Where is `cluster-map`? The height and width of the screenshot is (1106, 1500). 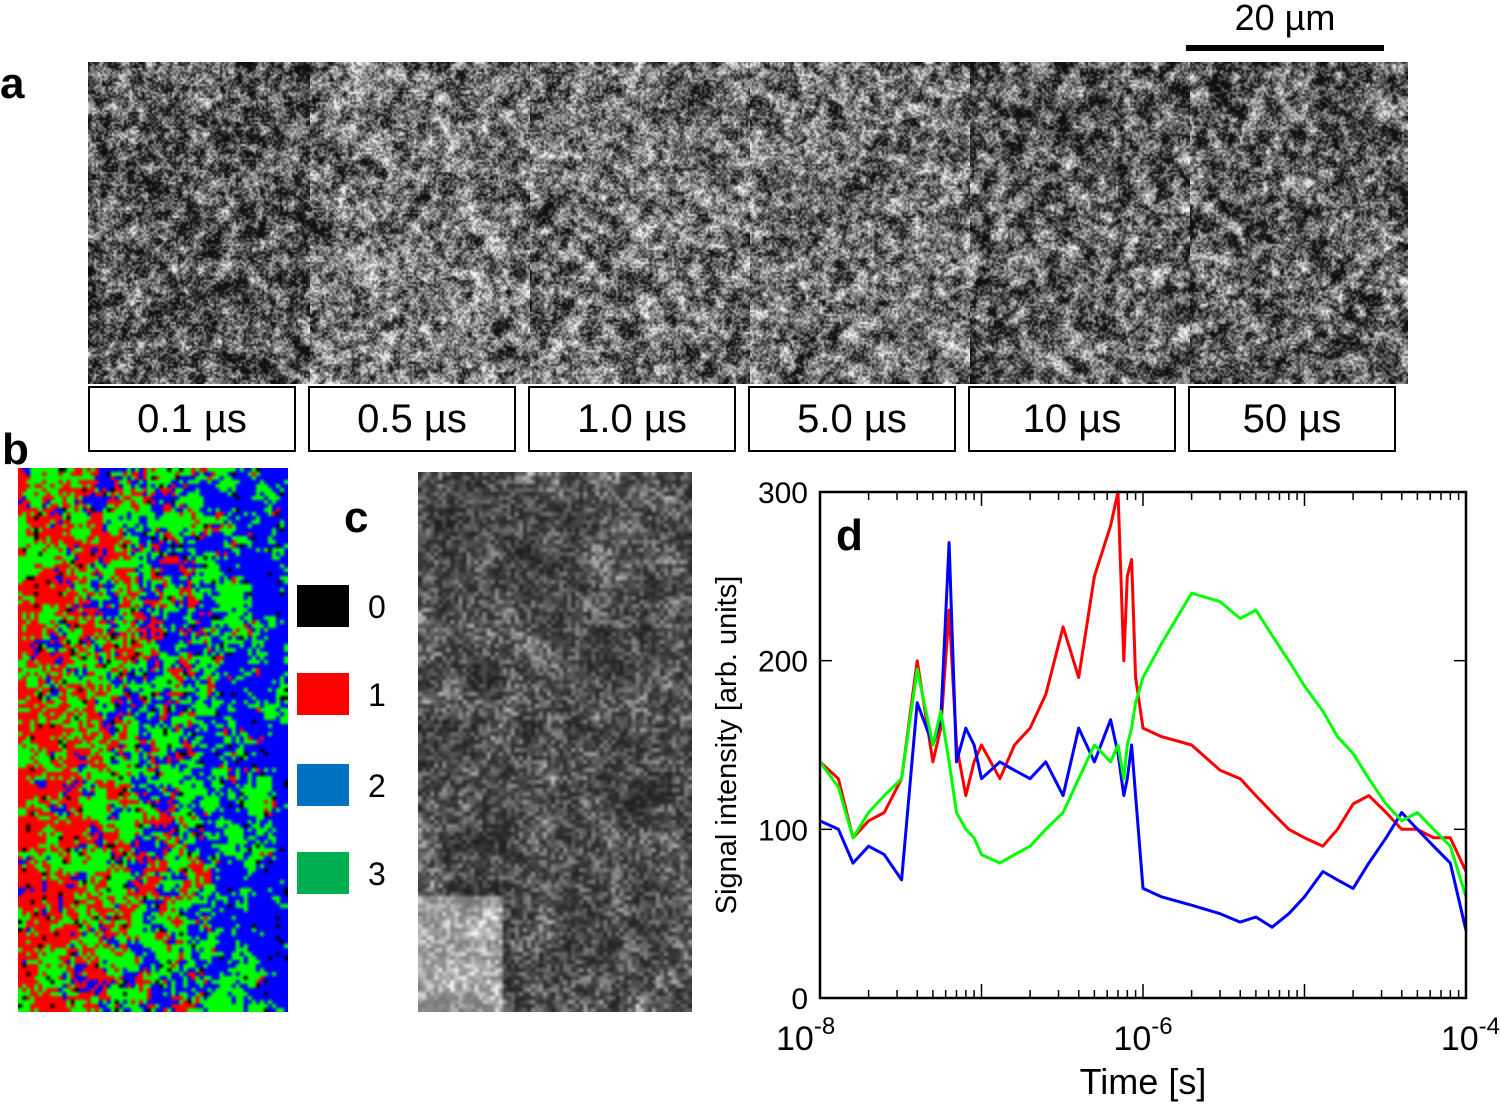
cluster-map is located at coordinates (153, 740).